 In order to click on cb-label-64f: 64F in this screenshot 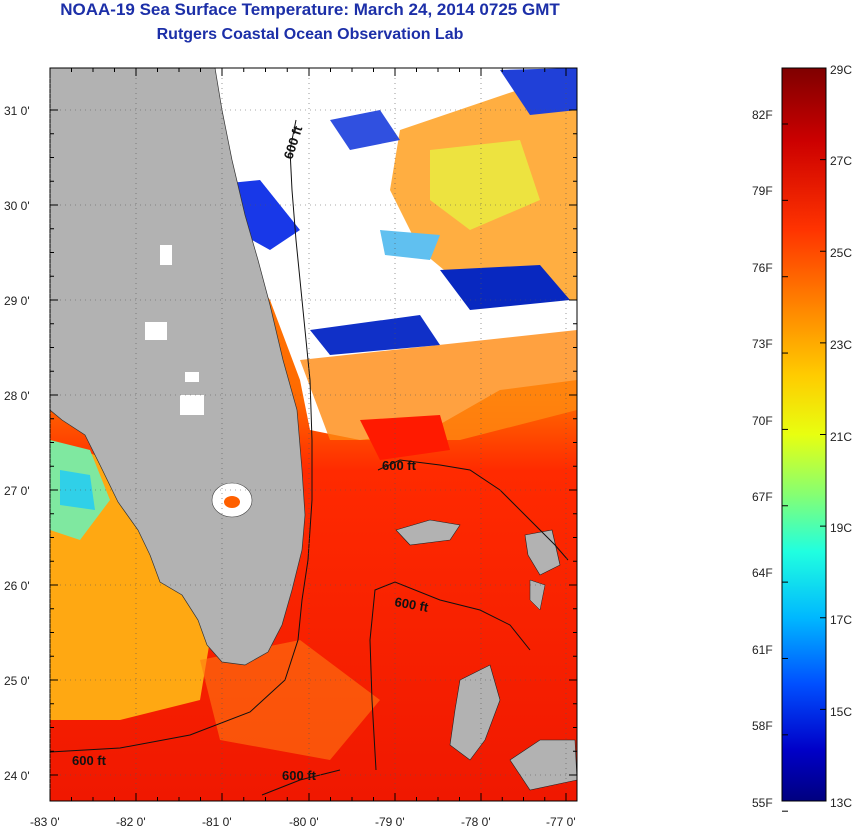, I will do `click(762, 573)`.